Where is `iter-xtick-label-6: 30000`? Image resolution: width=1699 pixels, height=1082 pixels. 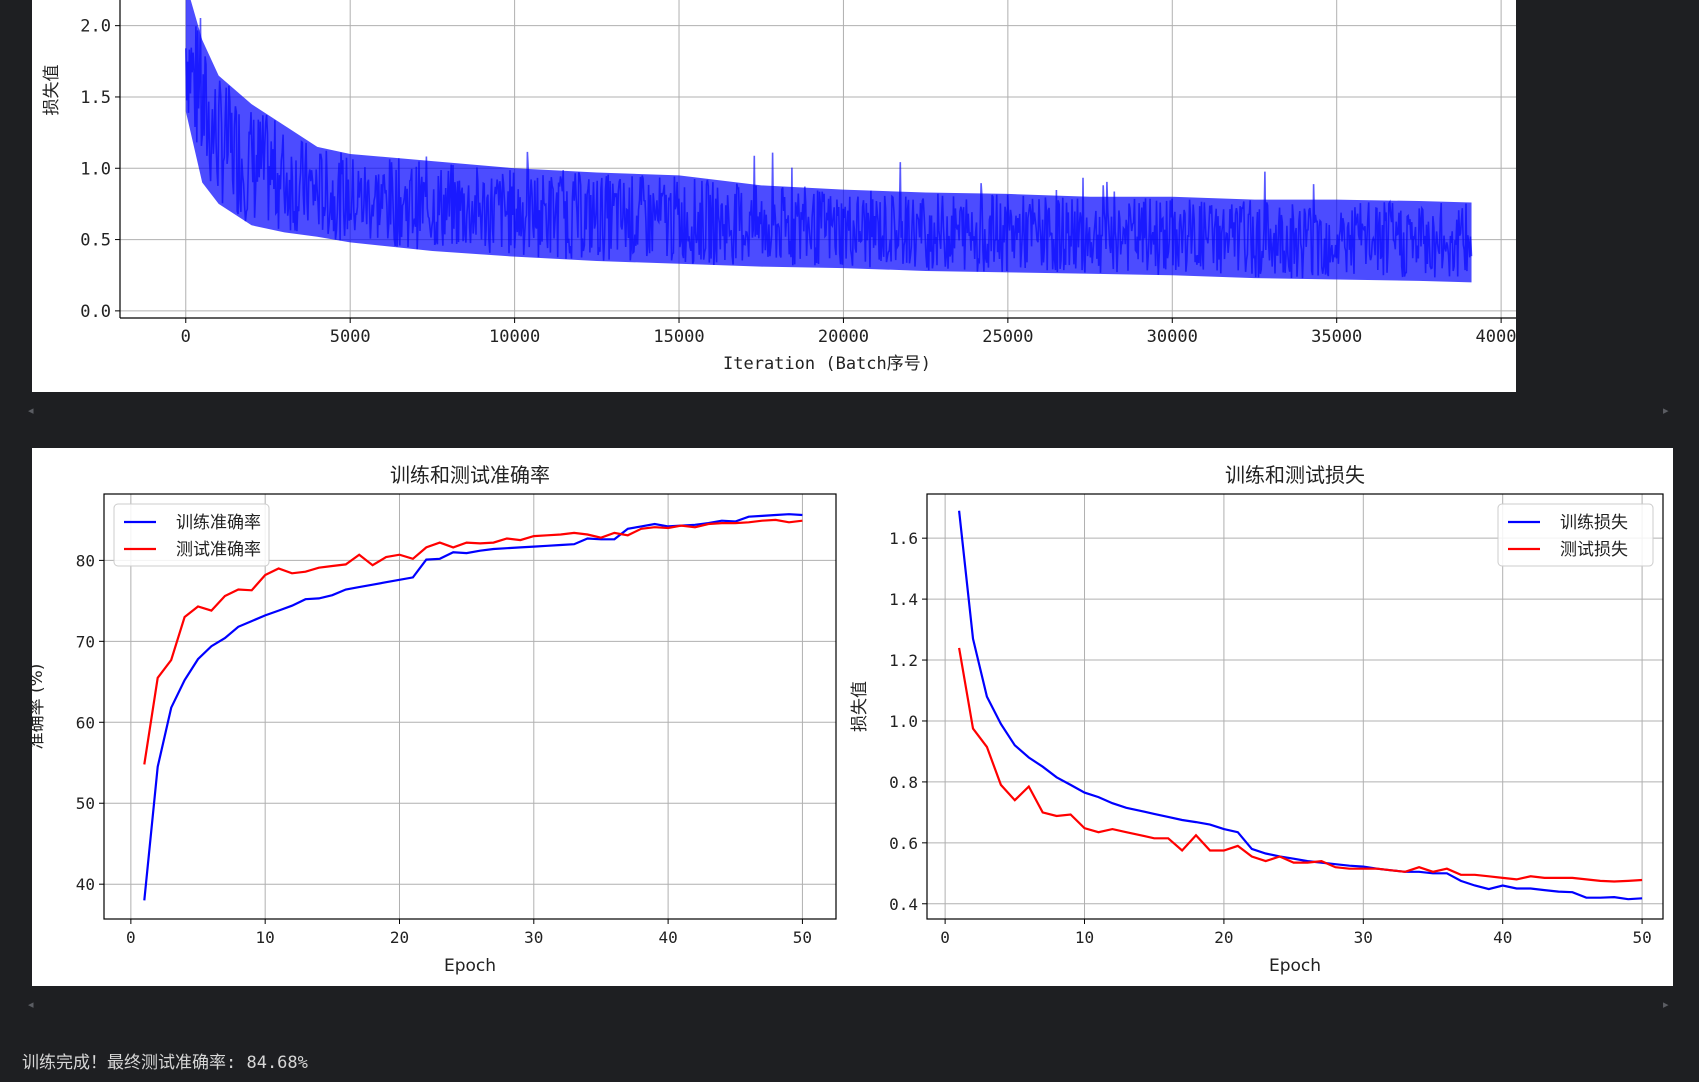 iter-xtick-label-6: 30000 is located at coordinates (1172, 337).